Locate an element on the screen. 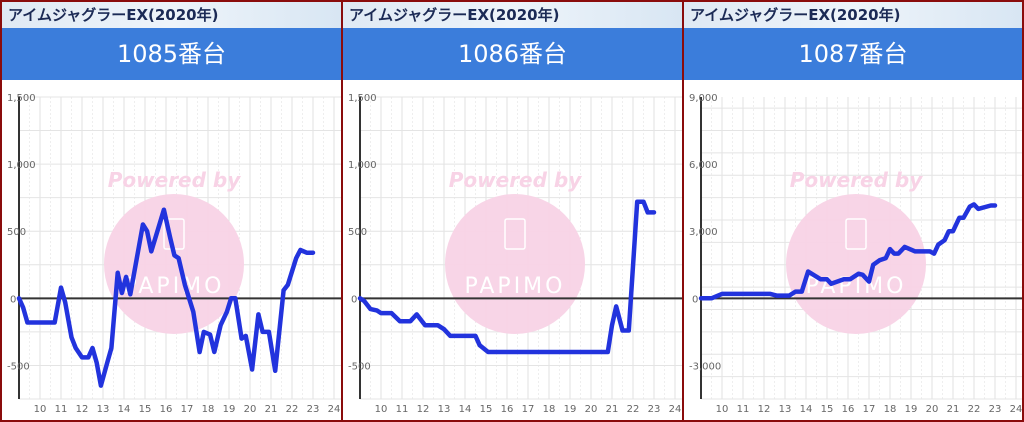  machine-number: 1086番台 is located at coordinates (512, 54).